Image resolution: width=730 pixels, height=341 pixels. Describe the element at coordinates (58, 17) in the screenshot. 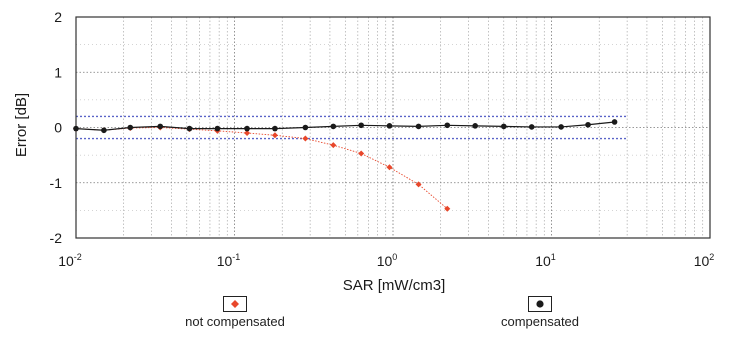

I see `y-tick-label: 2` at that location.